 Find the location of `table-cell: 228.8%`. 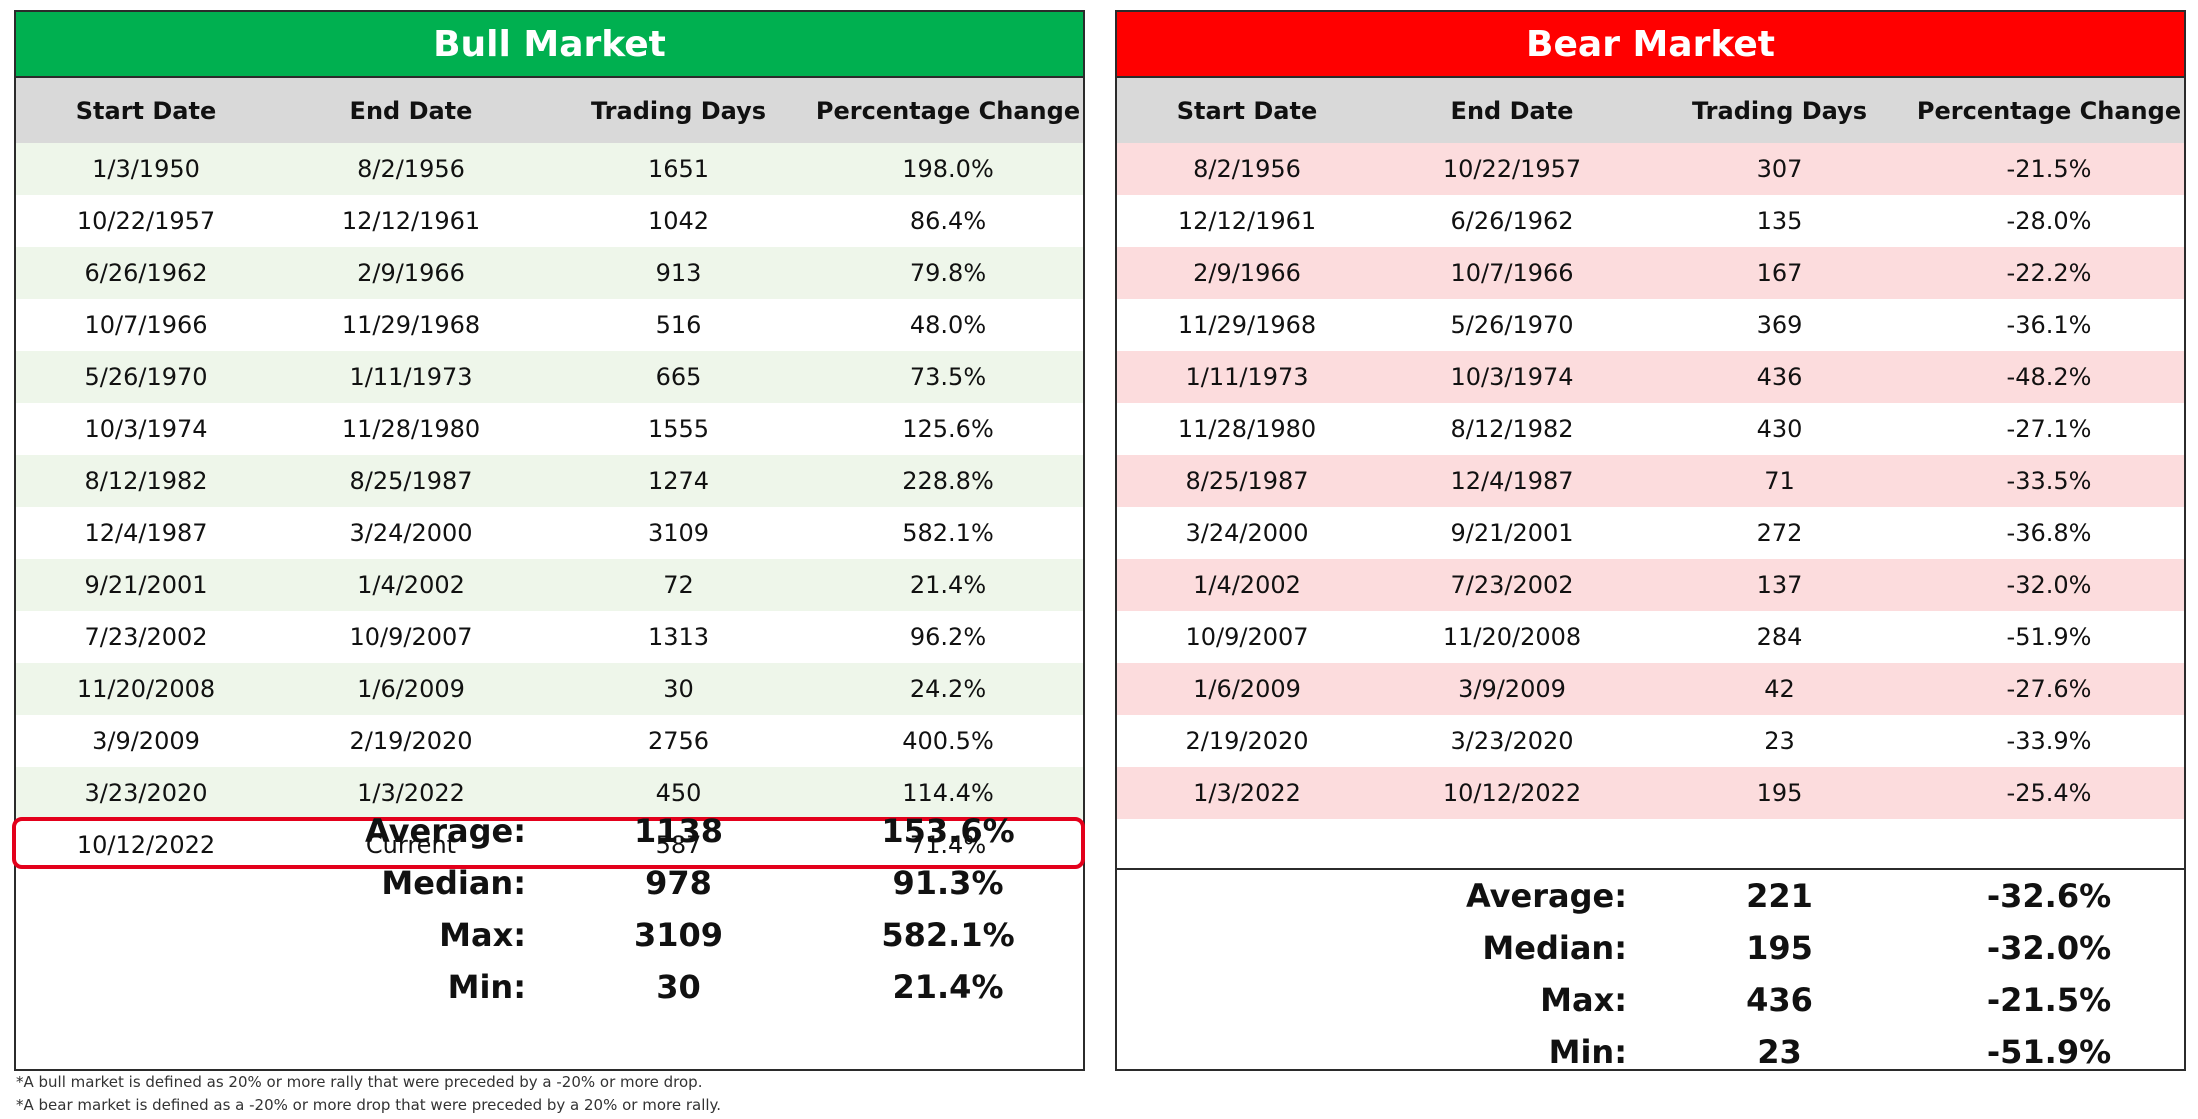

table-cell: 228.8% is located at coordinates (948, 481).